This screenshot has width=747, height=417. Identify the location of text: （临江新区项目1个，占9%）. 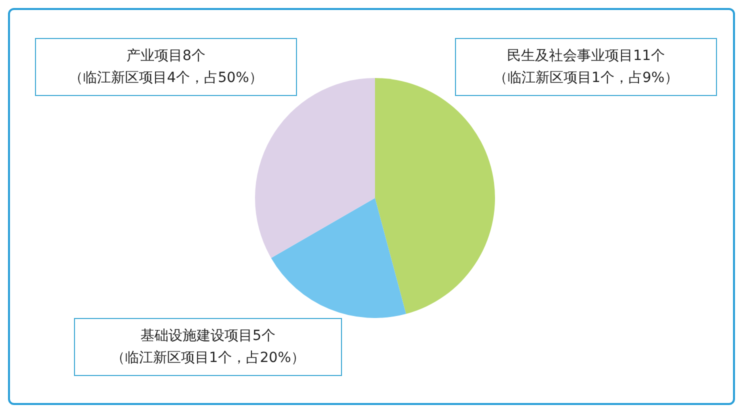
(586, 78).